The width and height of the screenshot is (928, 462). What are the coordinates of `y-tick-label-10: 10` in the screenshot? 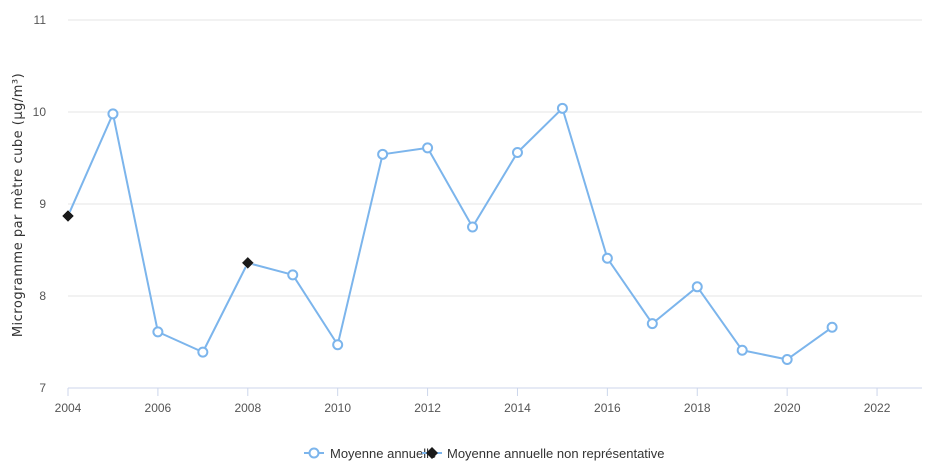 It's located at (40, 112).